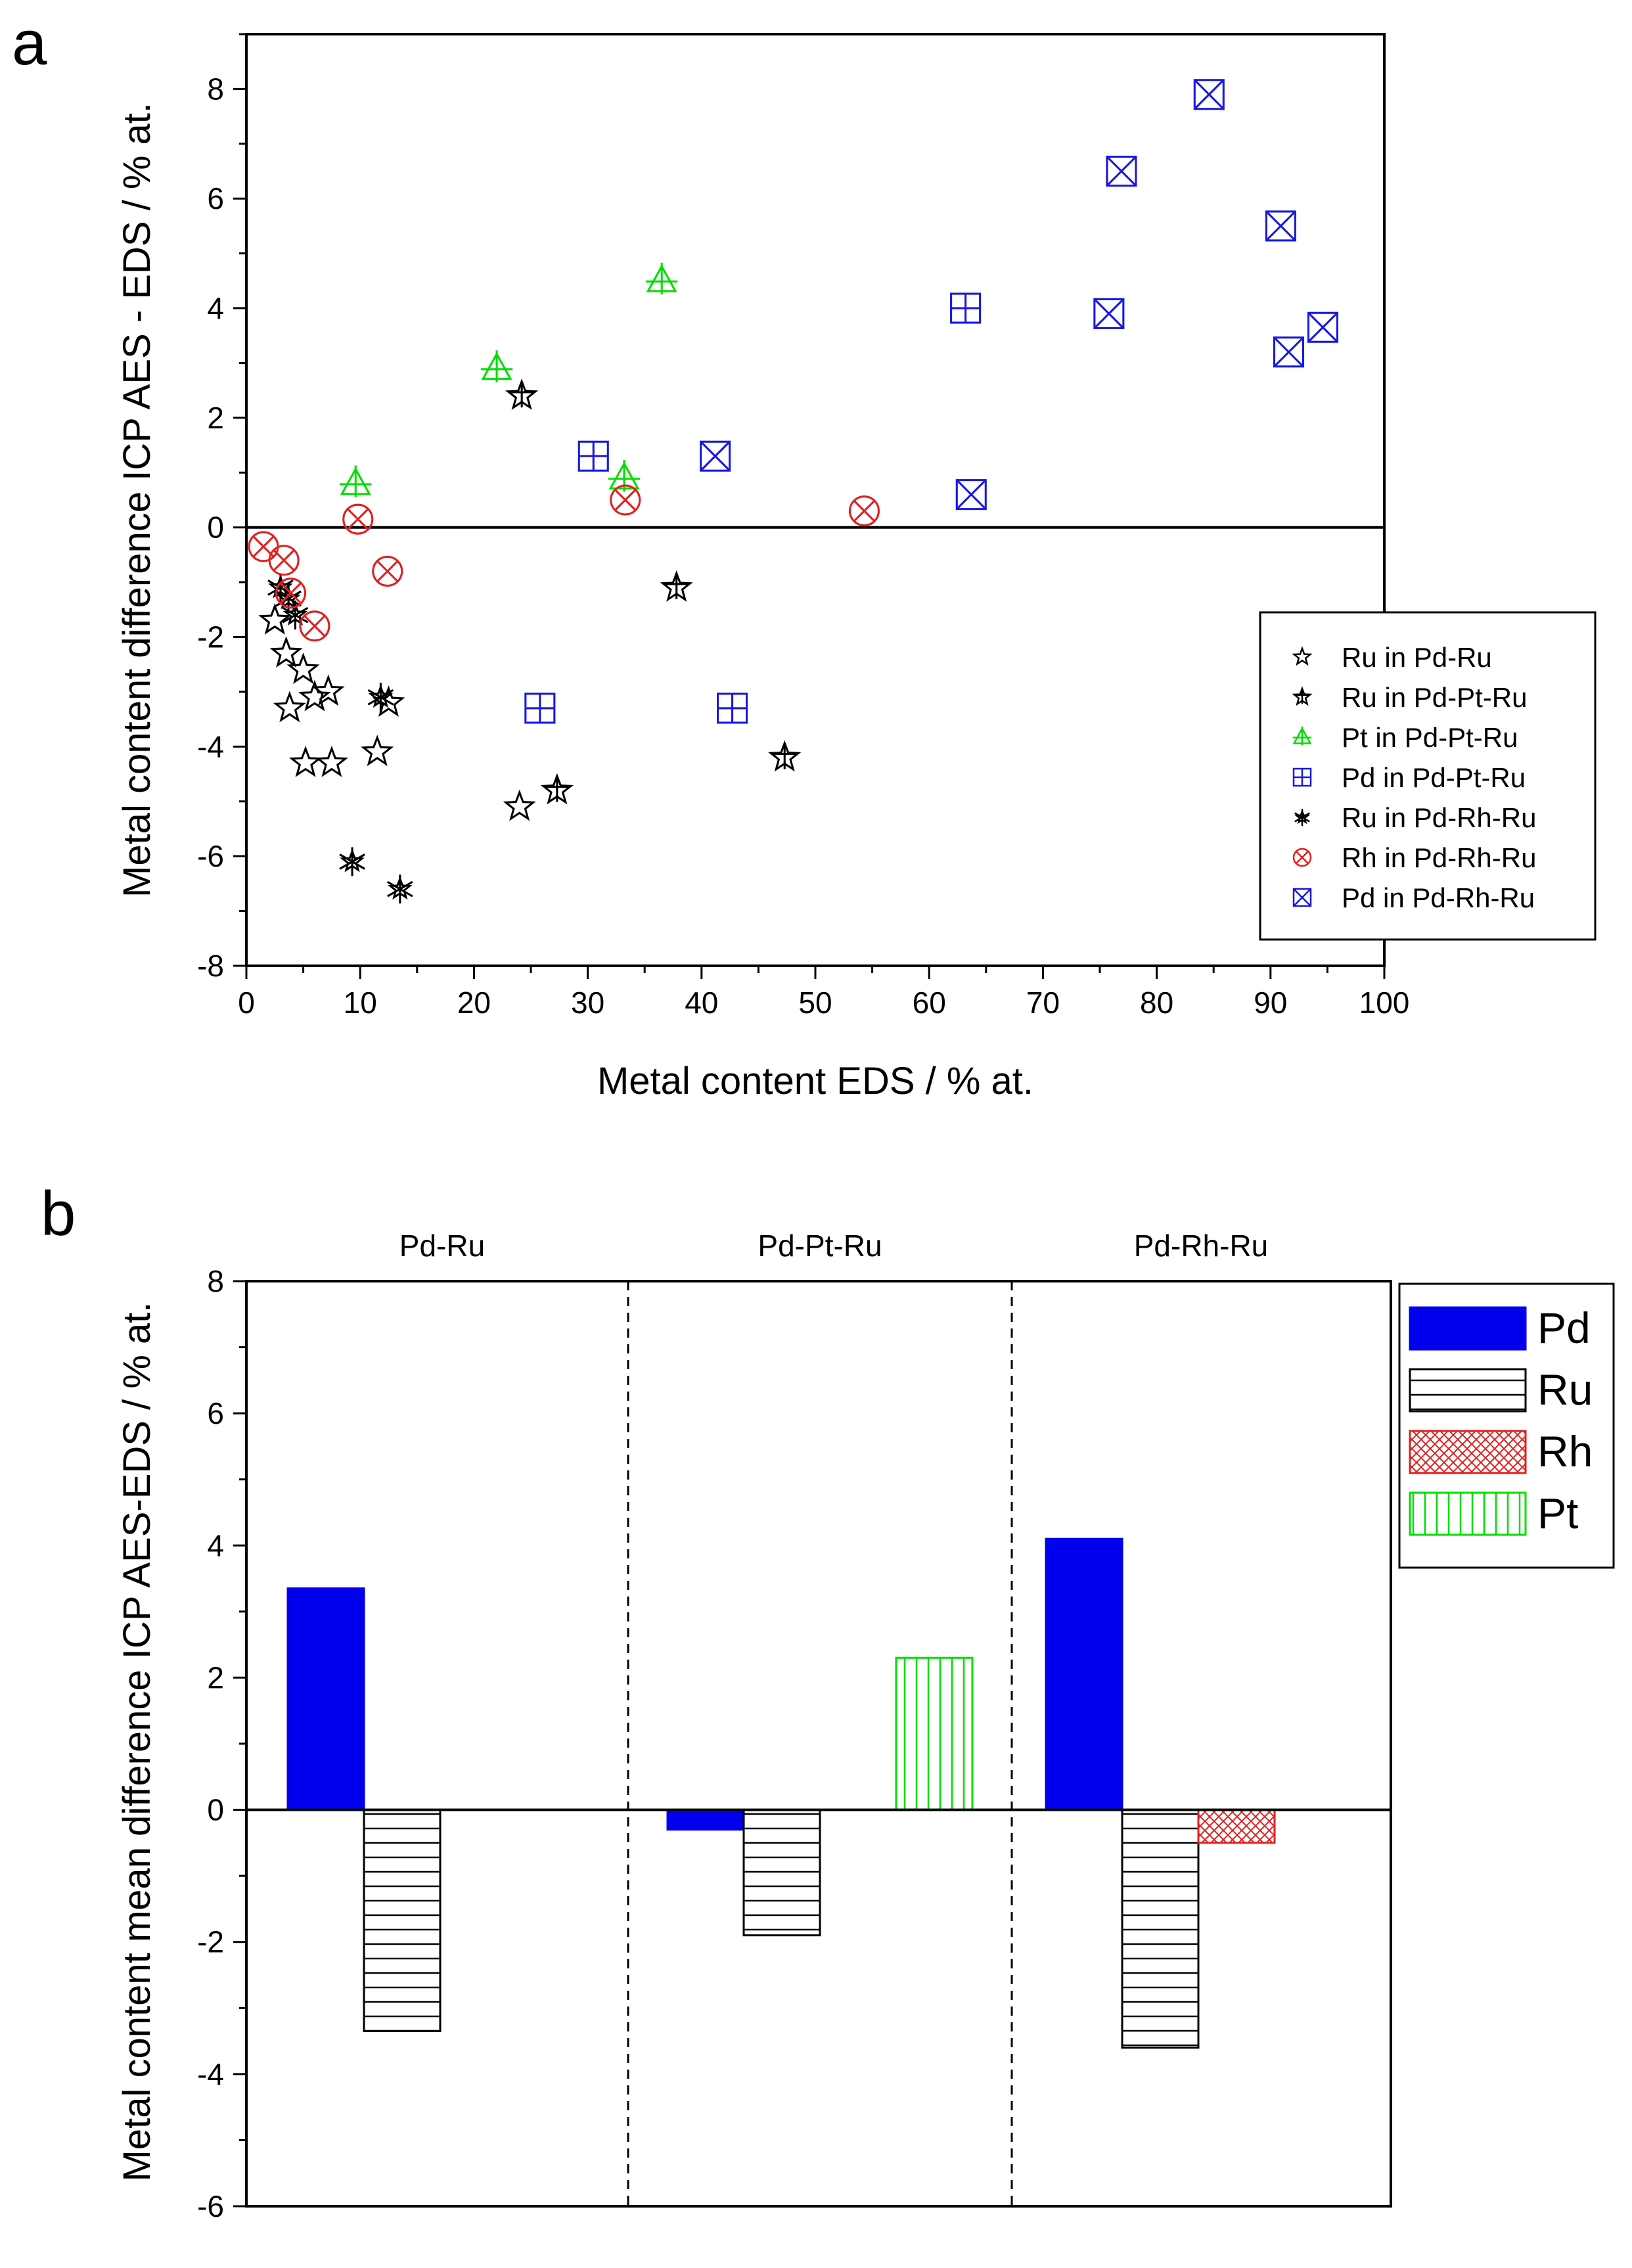 The image size is (1632, 2268). Describe the element at coordinates (1270, 1003) in the screenshot. I see `x-tick-label-a: 90` at that location.